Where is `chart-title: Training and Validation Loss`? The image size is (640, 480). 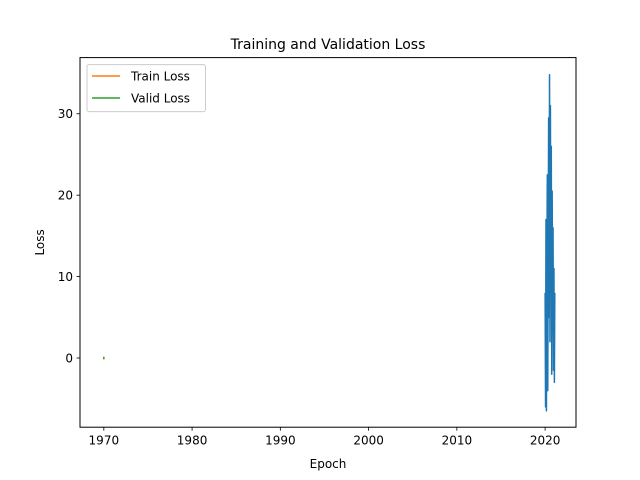
chart-title: Training and Validation Loss is located at coordinates (328, 45).